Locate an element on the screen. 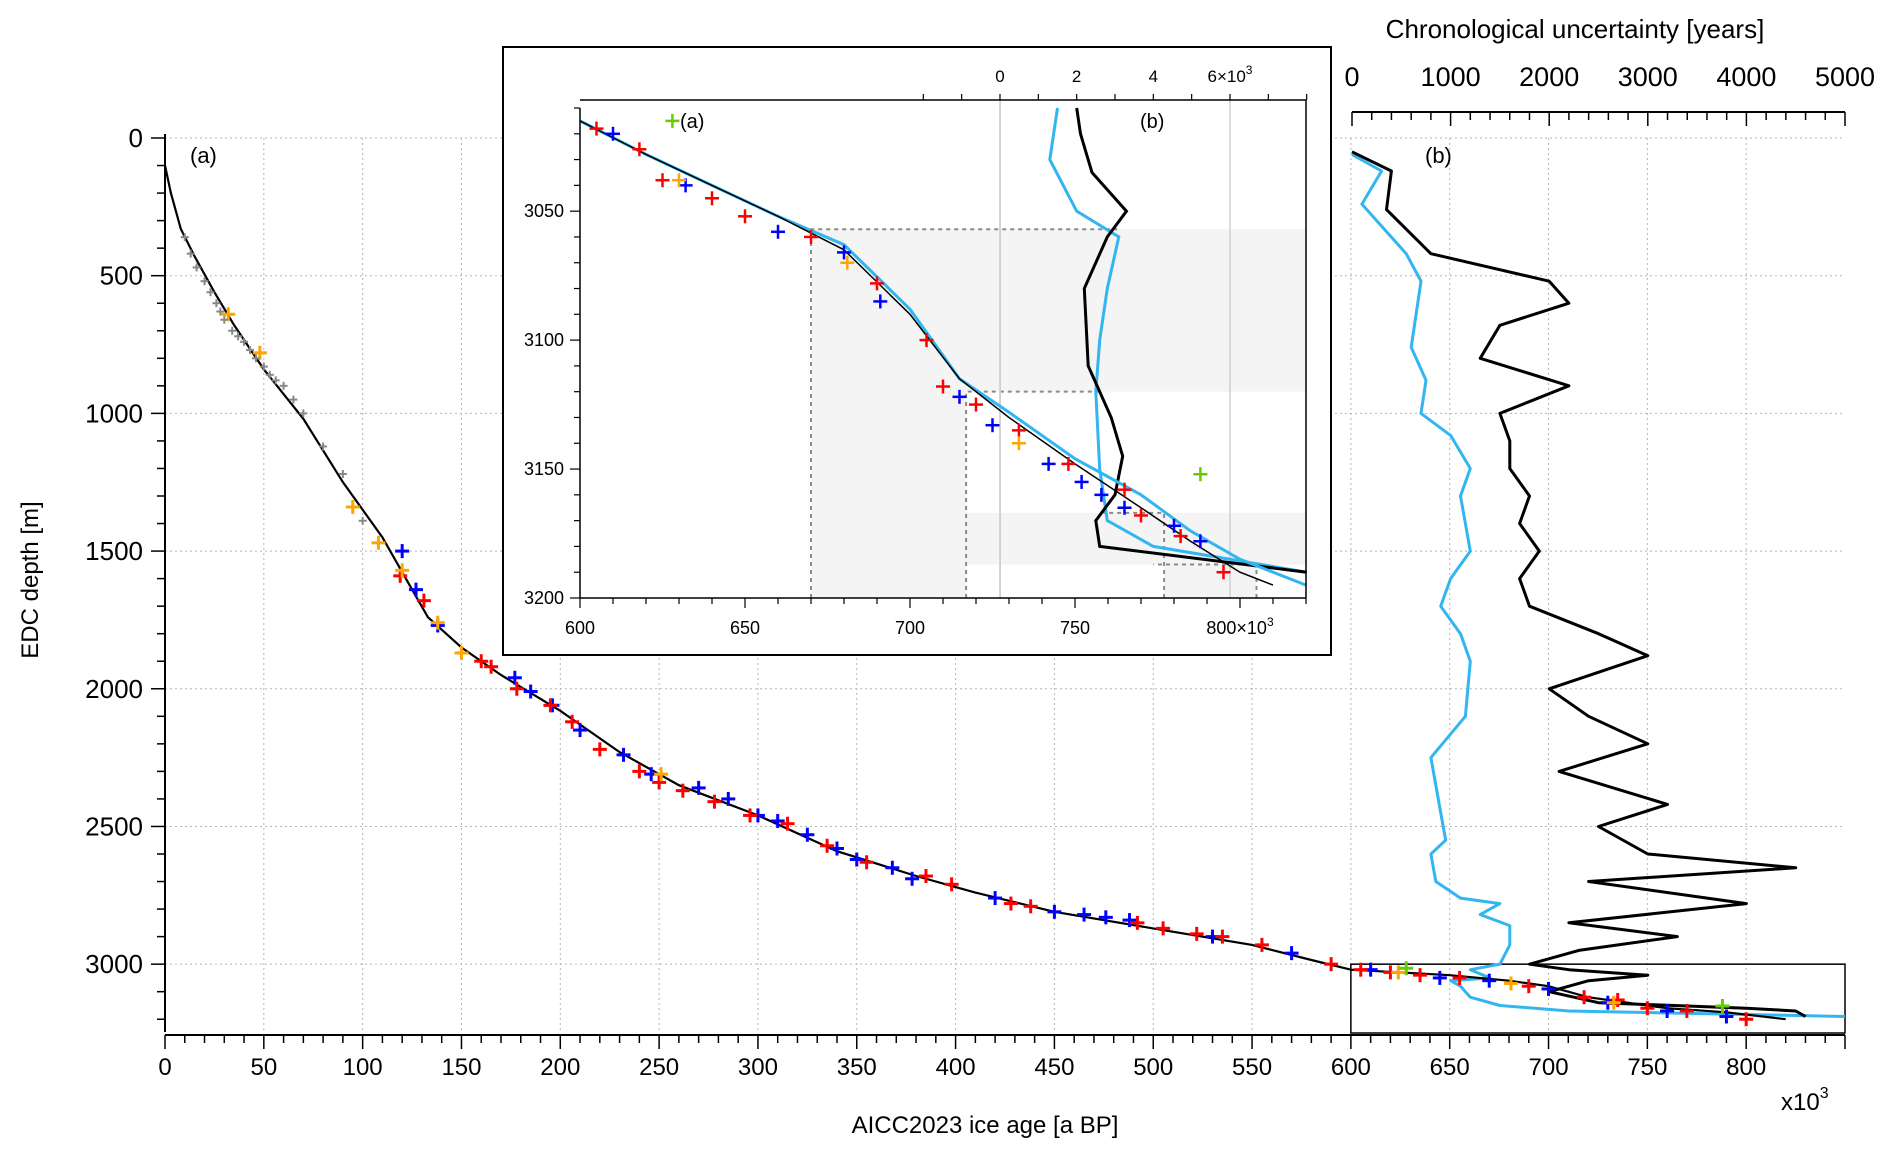  x-tick-label: 150 is located at coordinates (461, 1067).